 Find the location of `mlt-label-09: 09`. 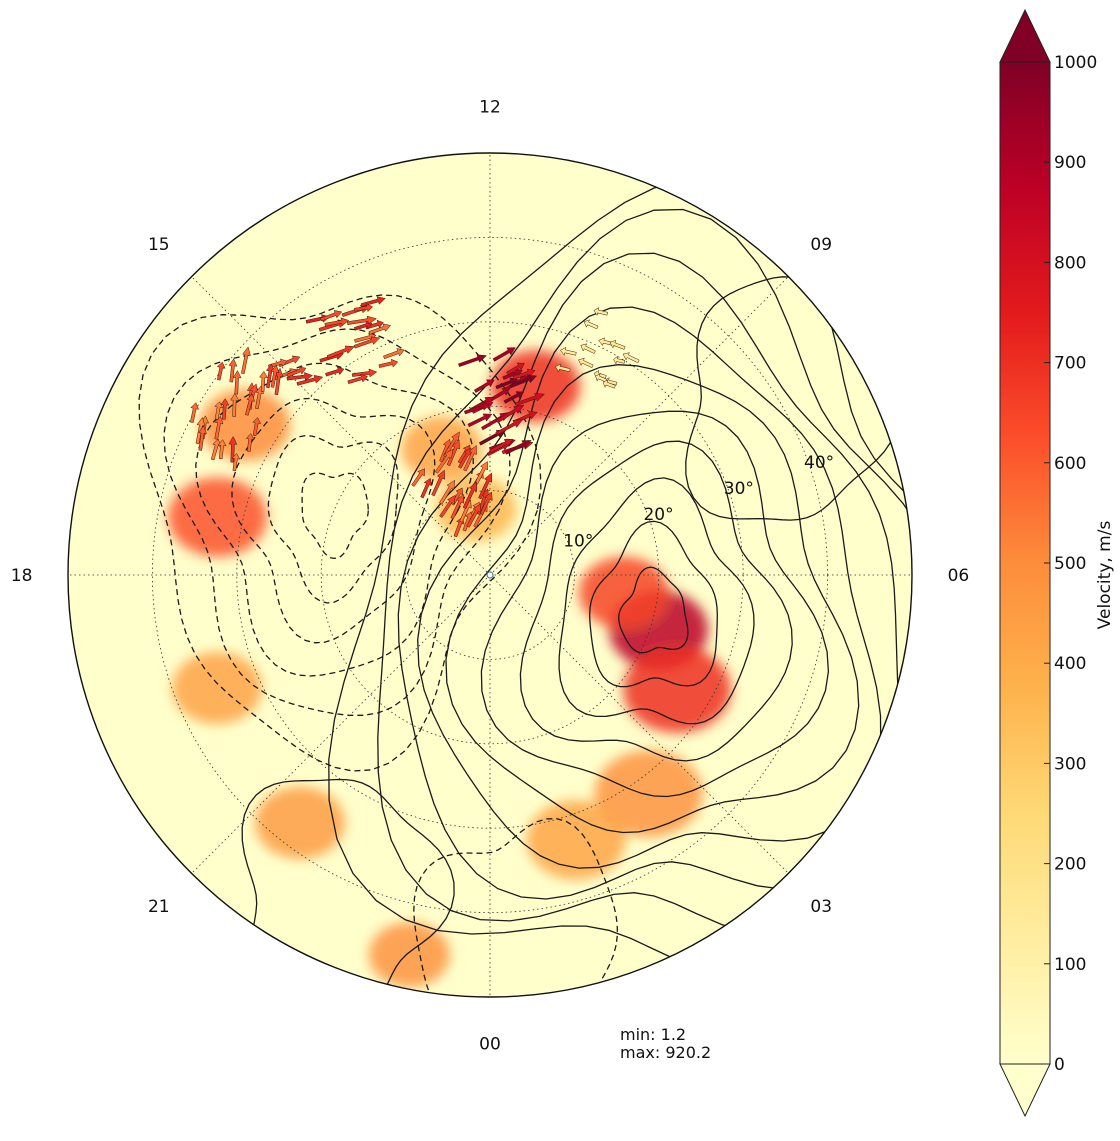

mlt-label-09: 09 is located at coordinates (821, 245).